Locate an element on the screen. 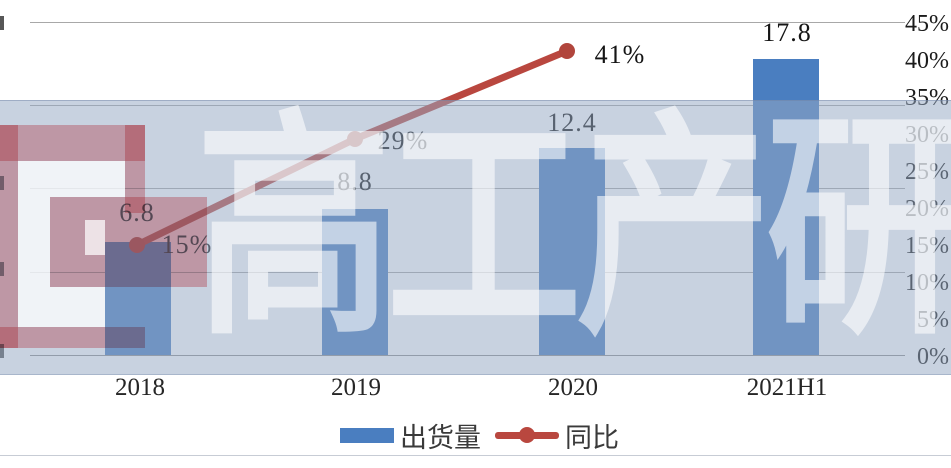 The width and height of the screenshot is (951, 468). x-label-2020: 2020 is located at coordinates (573, 387).